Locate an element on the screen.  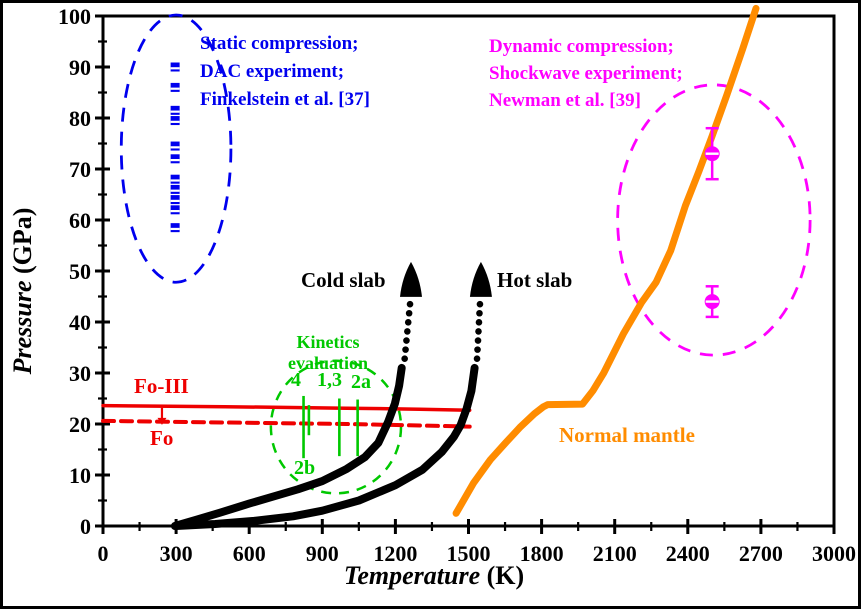
y-axis-title-main: Pressure is located at coordinates (22, 327).